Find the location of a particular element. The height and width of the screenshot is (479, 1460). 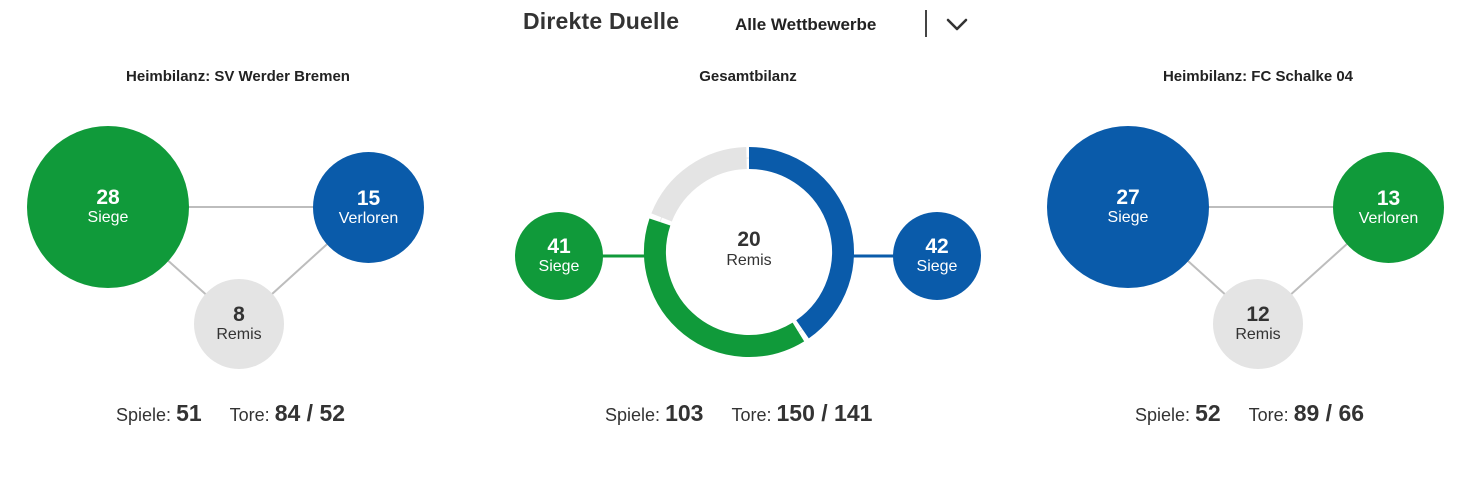

overall-right-wins-label: Siege is located at coordinates (937, 266).